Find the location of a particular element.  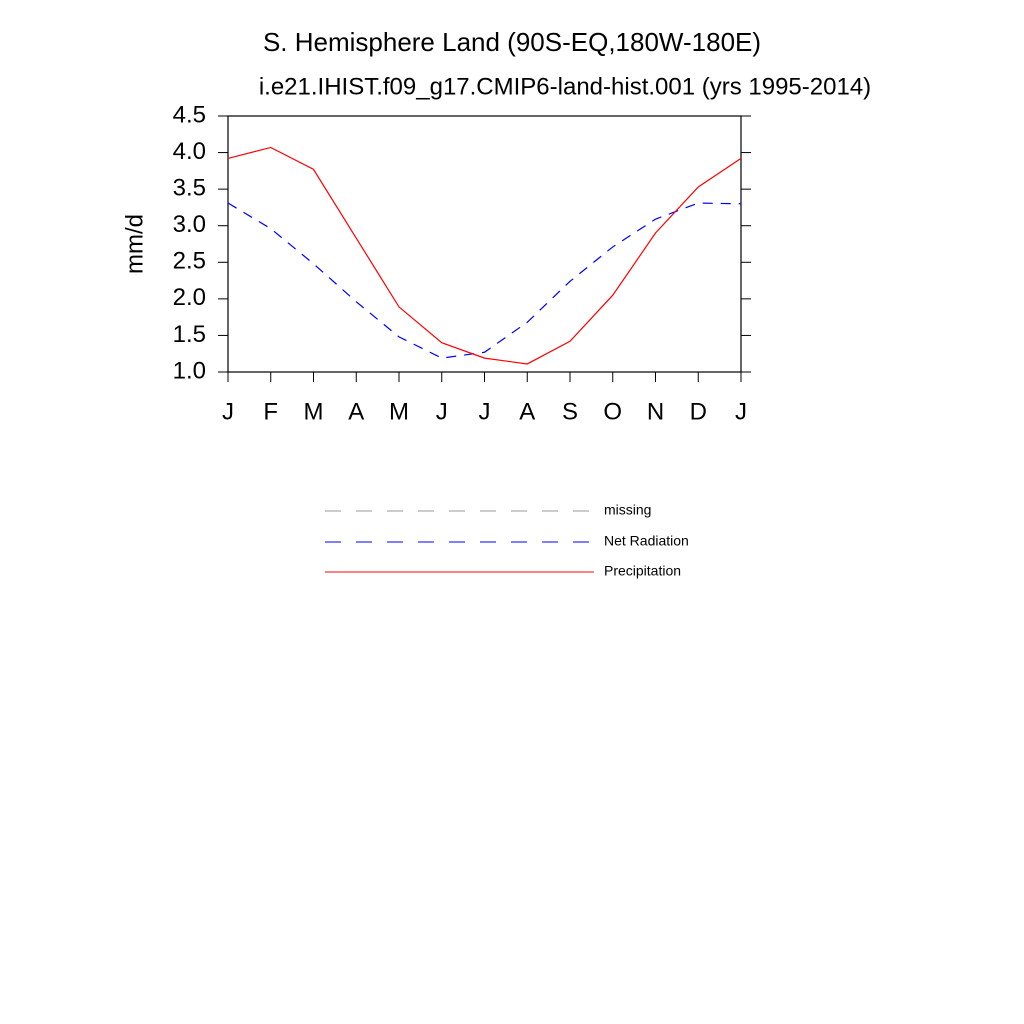

x-tick-label: D is located at coordinates (698, 411).